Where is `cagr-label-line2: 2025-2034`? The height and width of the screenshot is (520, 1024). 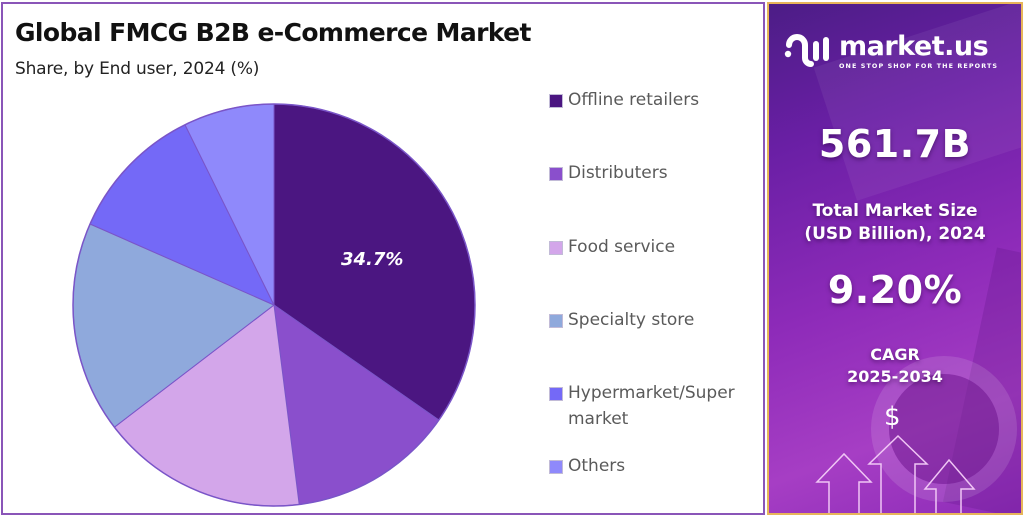 cagr-label-line2: 2025-2034 is located at coordinates (895, 376).